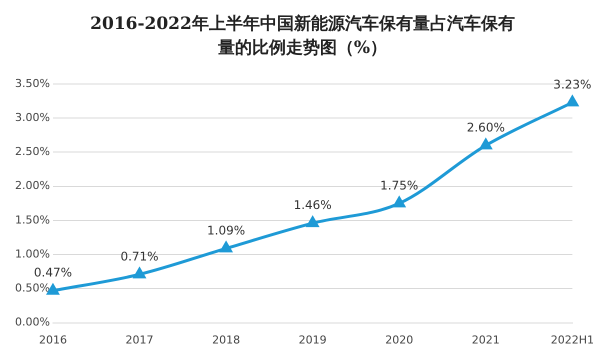  What do you see at coordinates (32, 185) in the screenshot?
I see `y-tick-label: 2.00%` at bounding box center [32, 185].